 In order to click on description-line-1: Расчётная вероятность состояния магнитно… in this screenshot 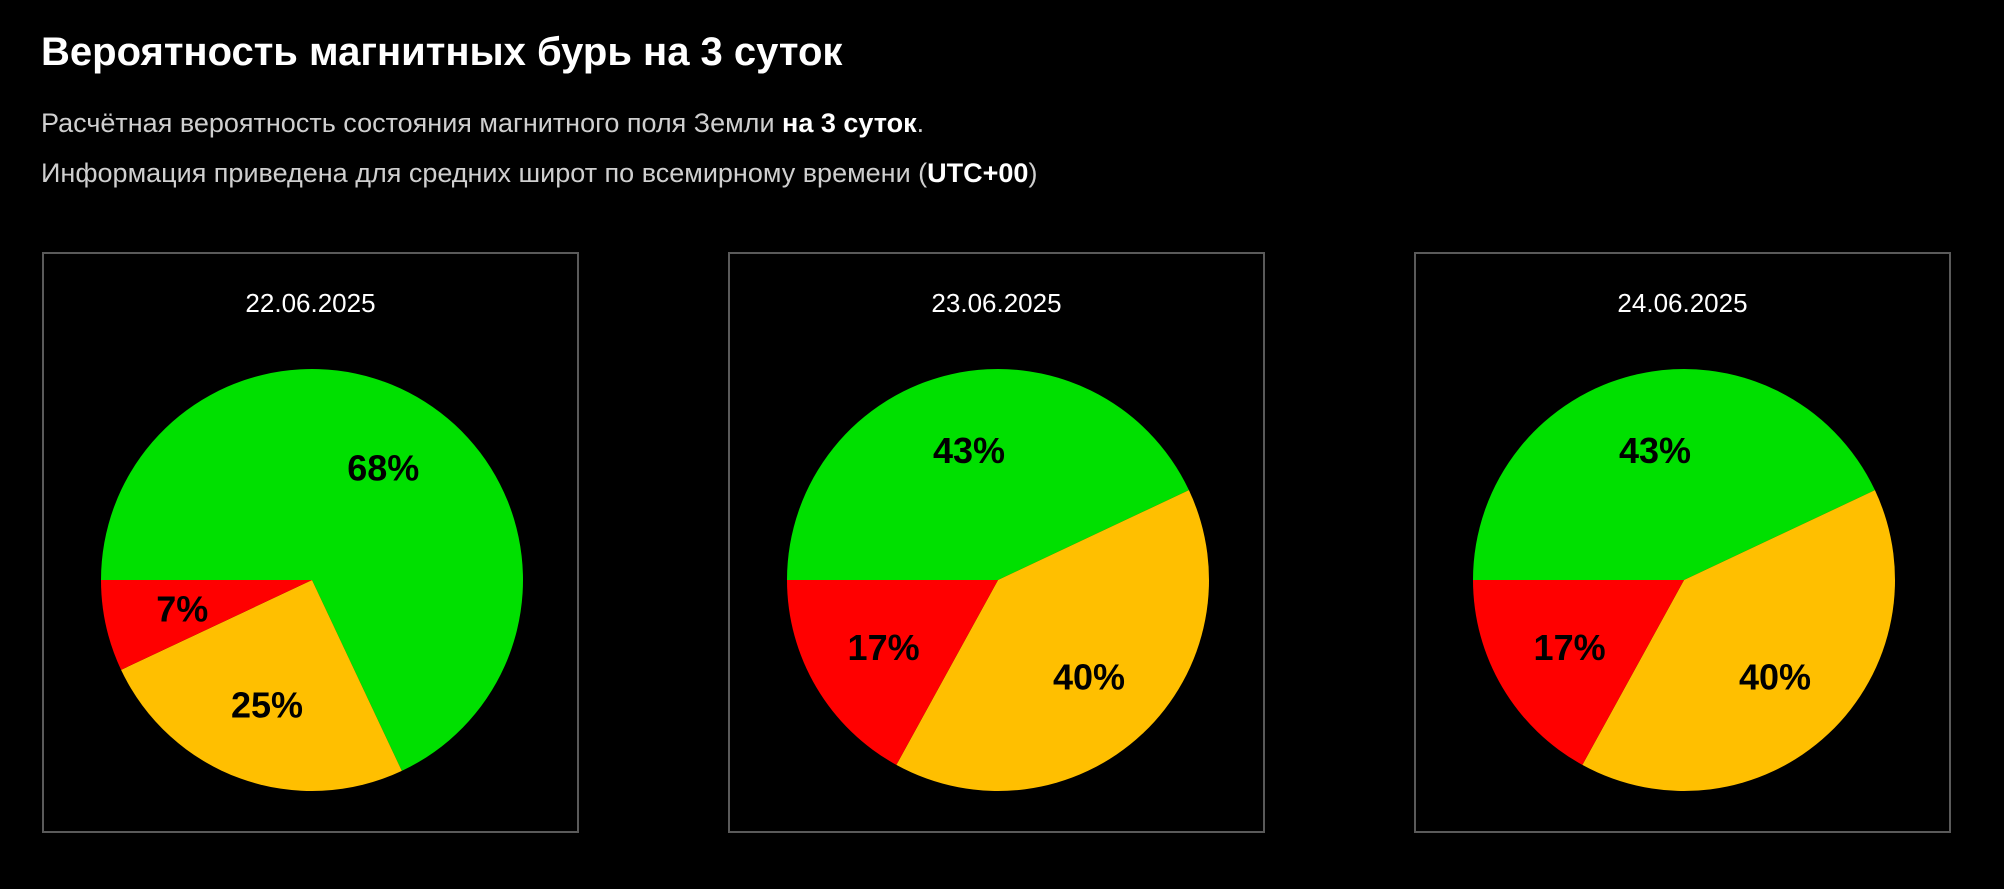, I will do `click(482, 123)`.